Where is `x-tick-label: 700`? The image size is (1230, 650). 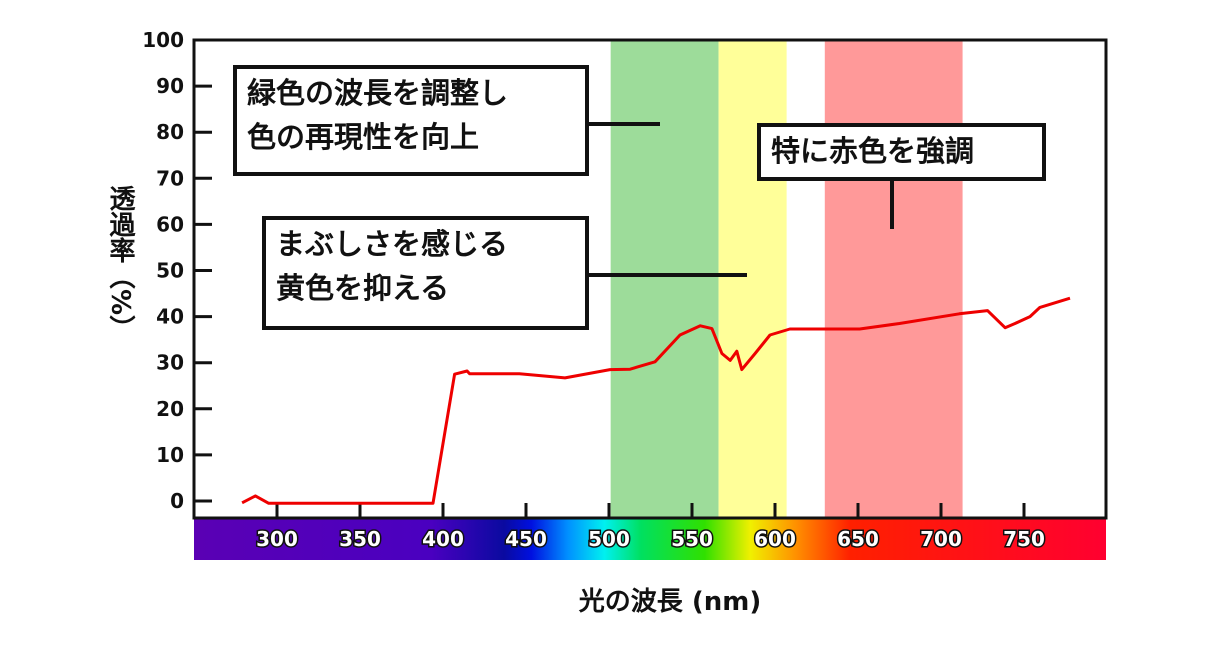
x-tick-label: 700 is located at coordinates (941, 539).